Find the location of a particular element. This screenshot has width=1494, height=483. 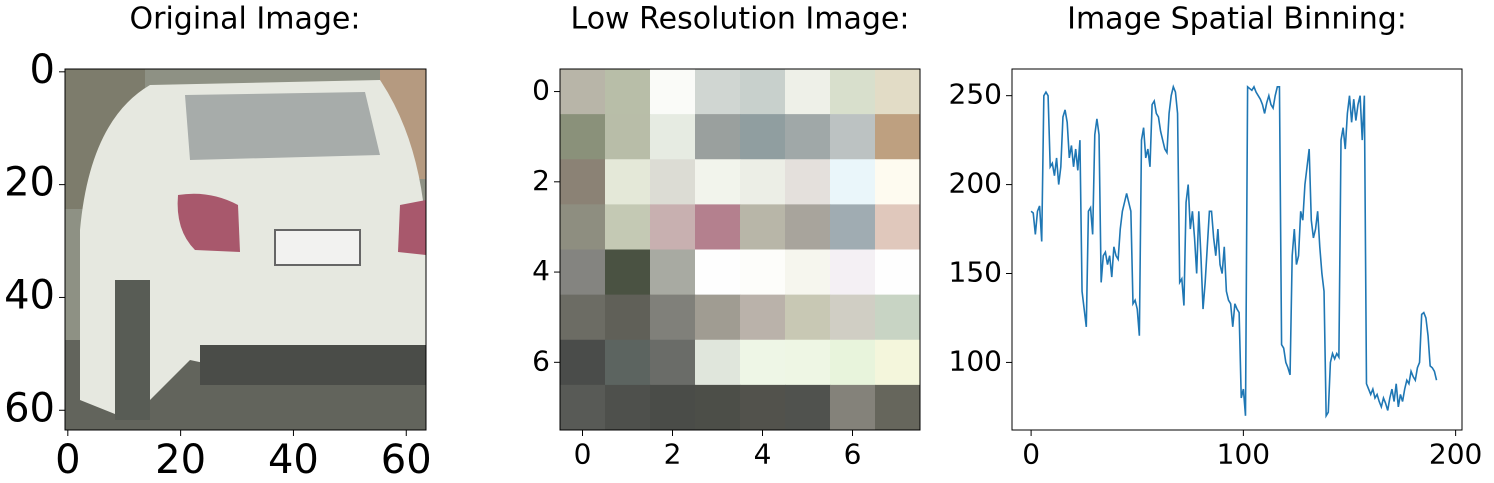

x-tick-label: 2 is located at coordinates (673, 453).